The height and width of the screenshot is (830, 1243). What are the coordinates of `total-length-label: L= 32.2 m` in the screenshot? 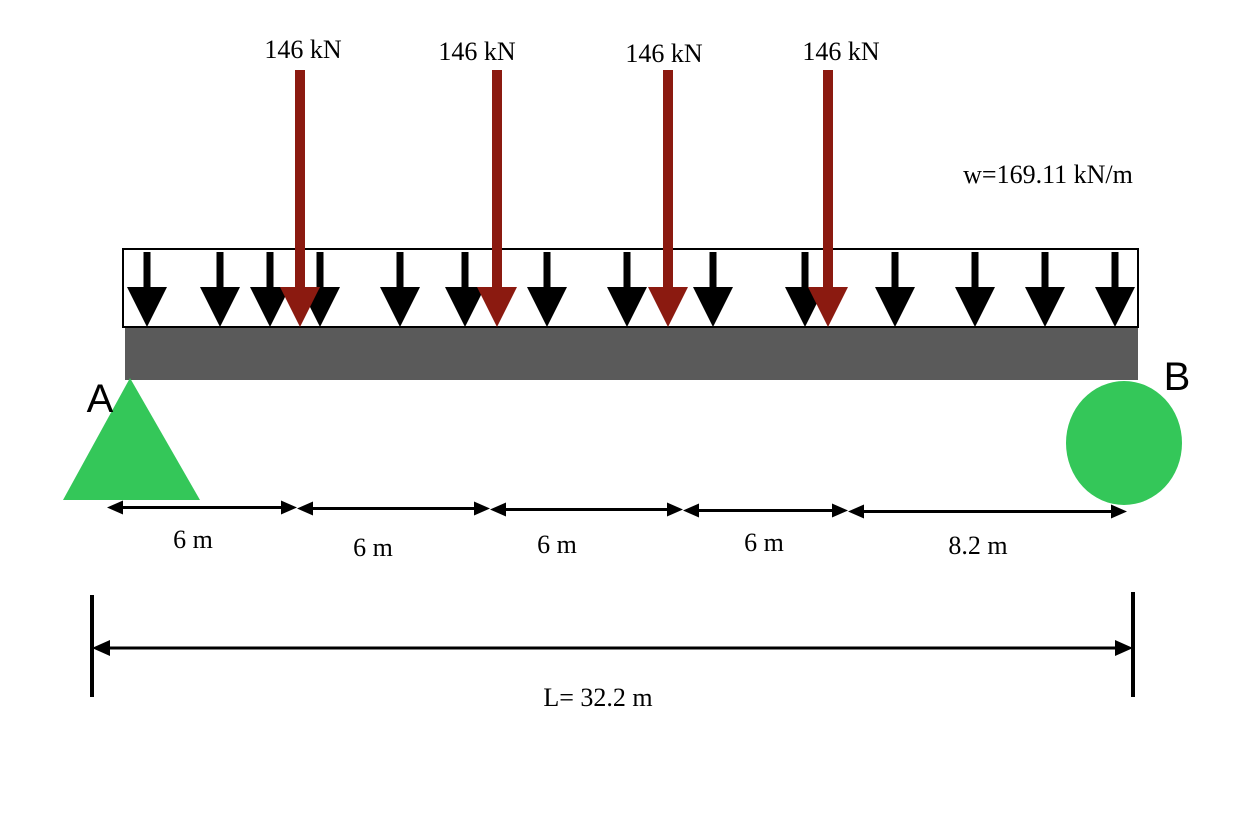 It's located at (597, 697).